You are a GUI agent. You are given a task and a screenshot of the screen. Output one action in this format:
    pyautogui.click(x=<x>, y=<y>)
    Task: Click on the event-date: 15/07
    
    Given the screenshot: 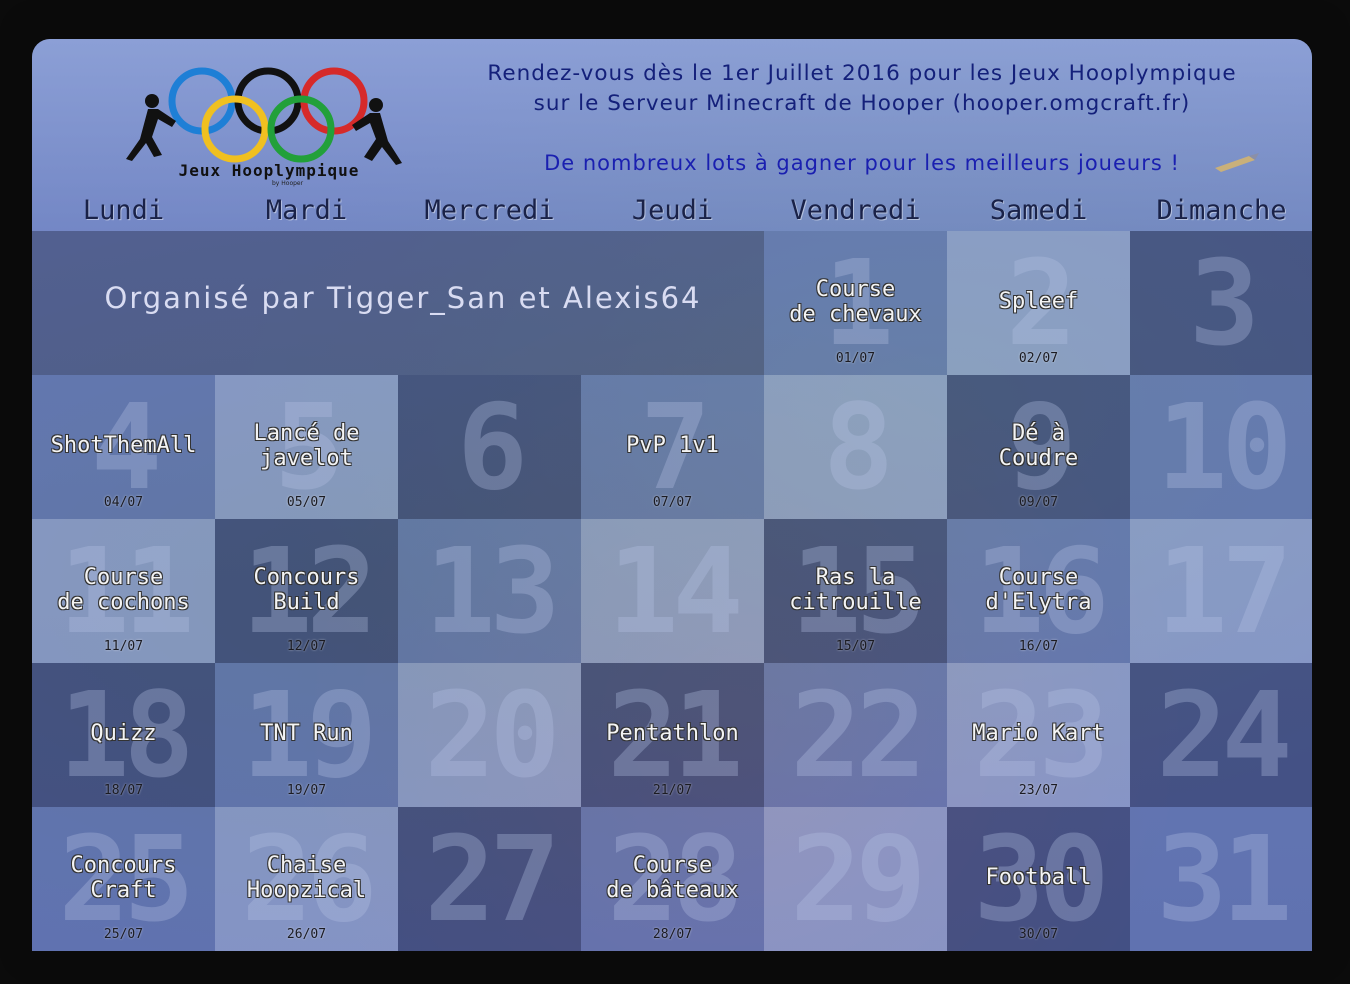 What is the action you would take?
    pyautogui.click(x=855, y=646)
    